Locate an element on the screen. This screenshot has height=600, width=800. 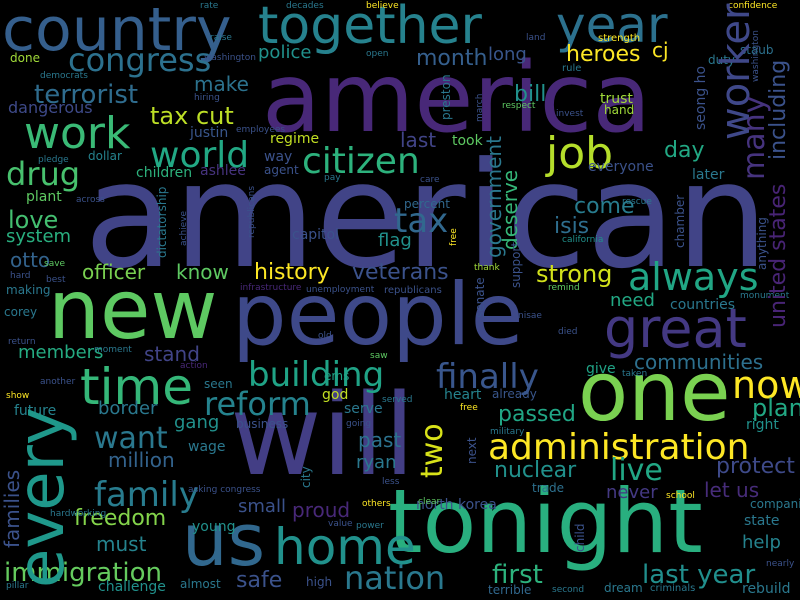
word-first: first is located at coordinates (517, 575).